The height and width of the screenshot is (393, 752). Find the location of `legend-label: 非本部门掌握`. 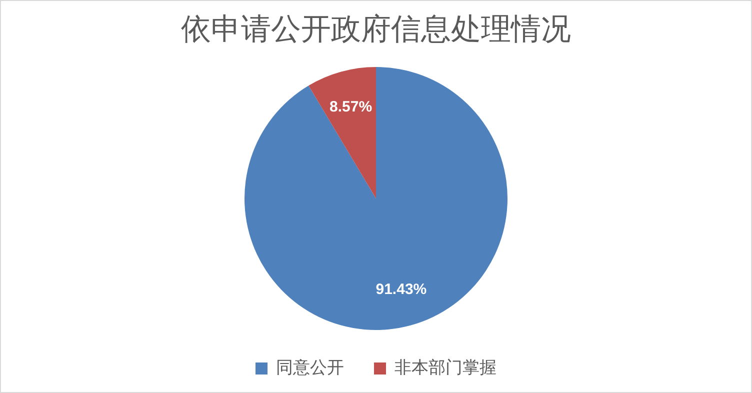

legend-label: 非本部门掌握 is located at coordinates (445, 368).